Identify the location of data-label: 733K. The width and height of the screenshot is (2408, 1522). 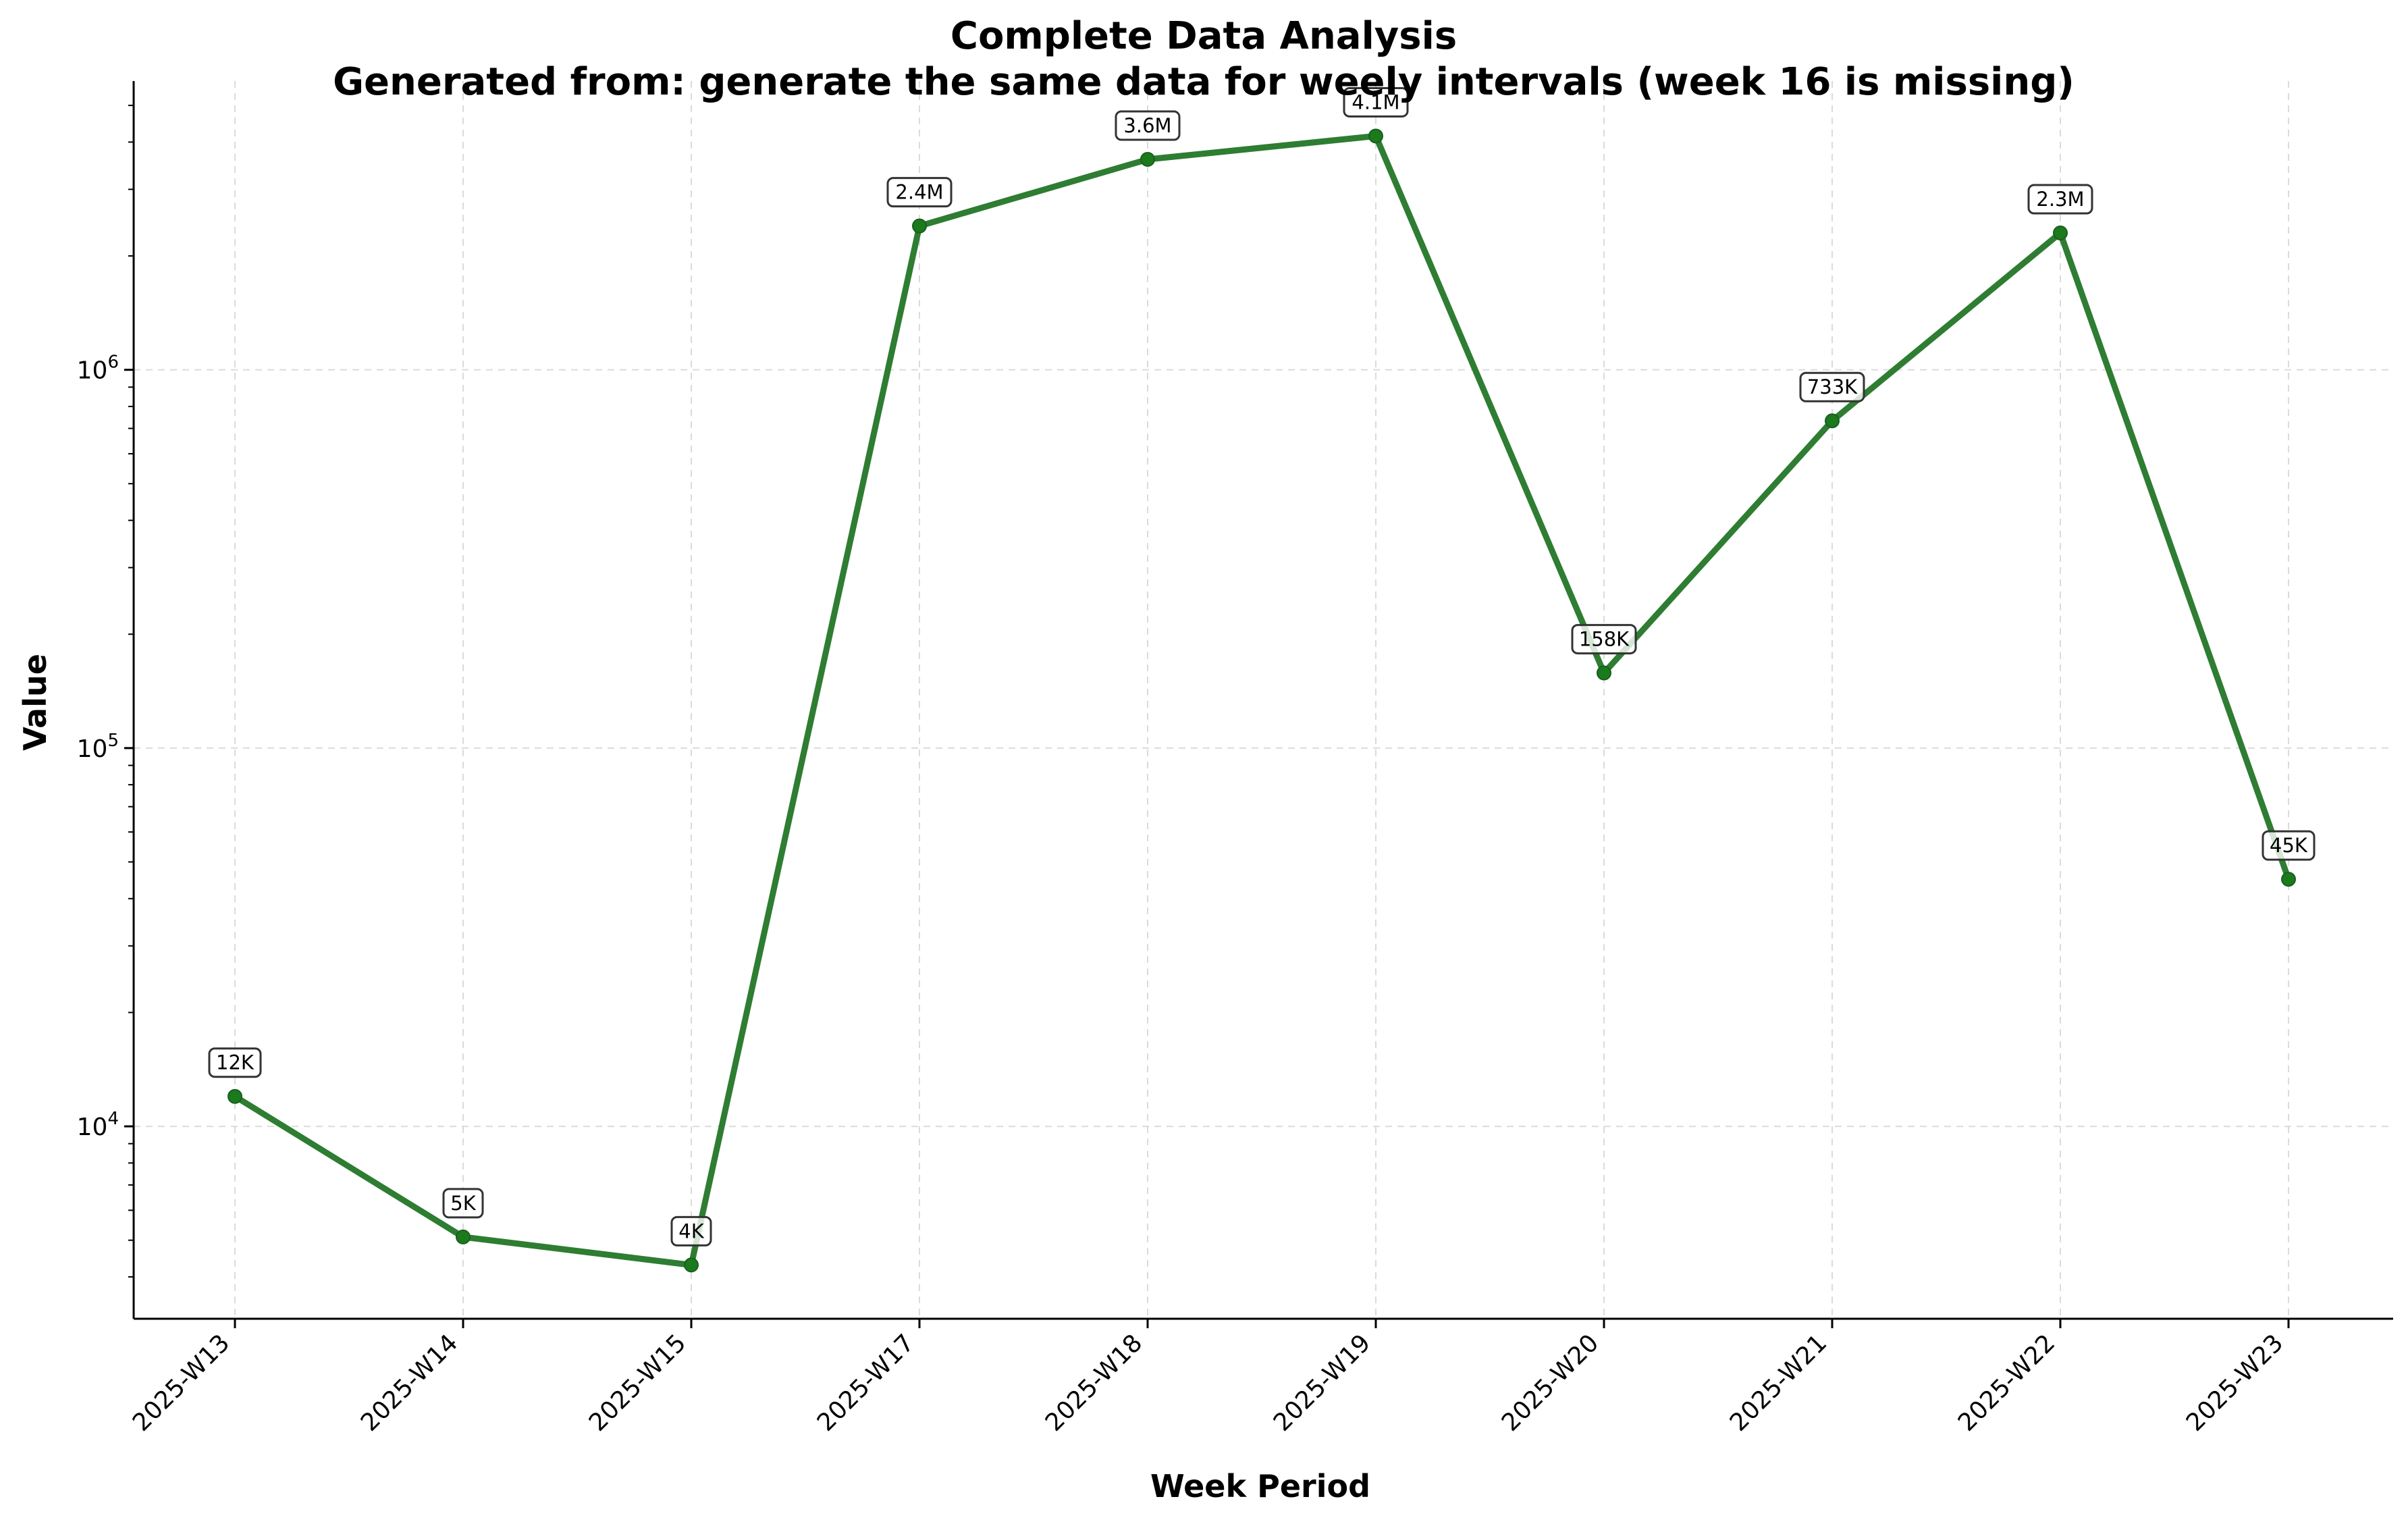
(1833, 386).